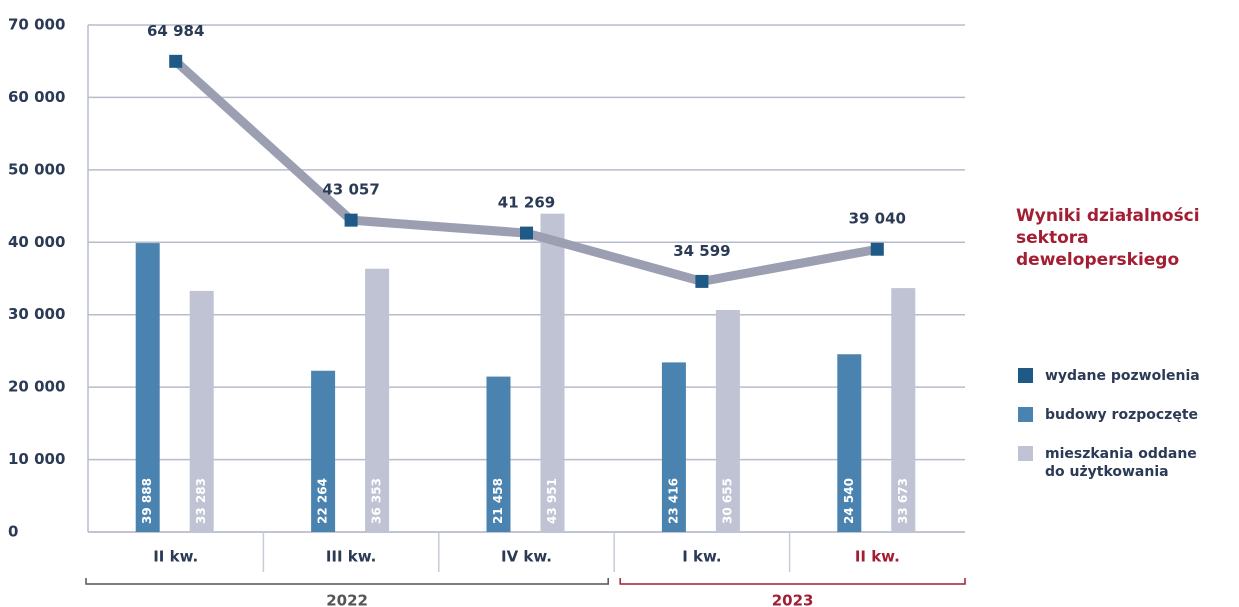  I want to click on y-tick-label: 10 000, so click(36, 459).